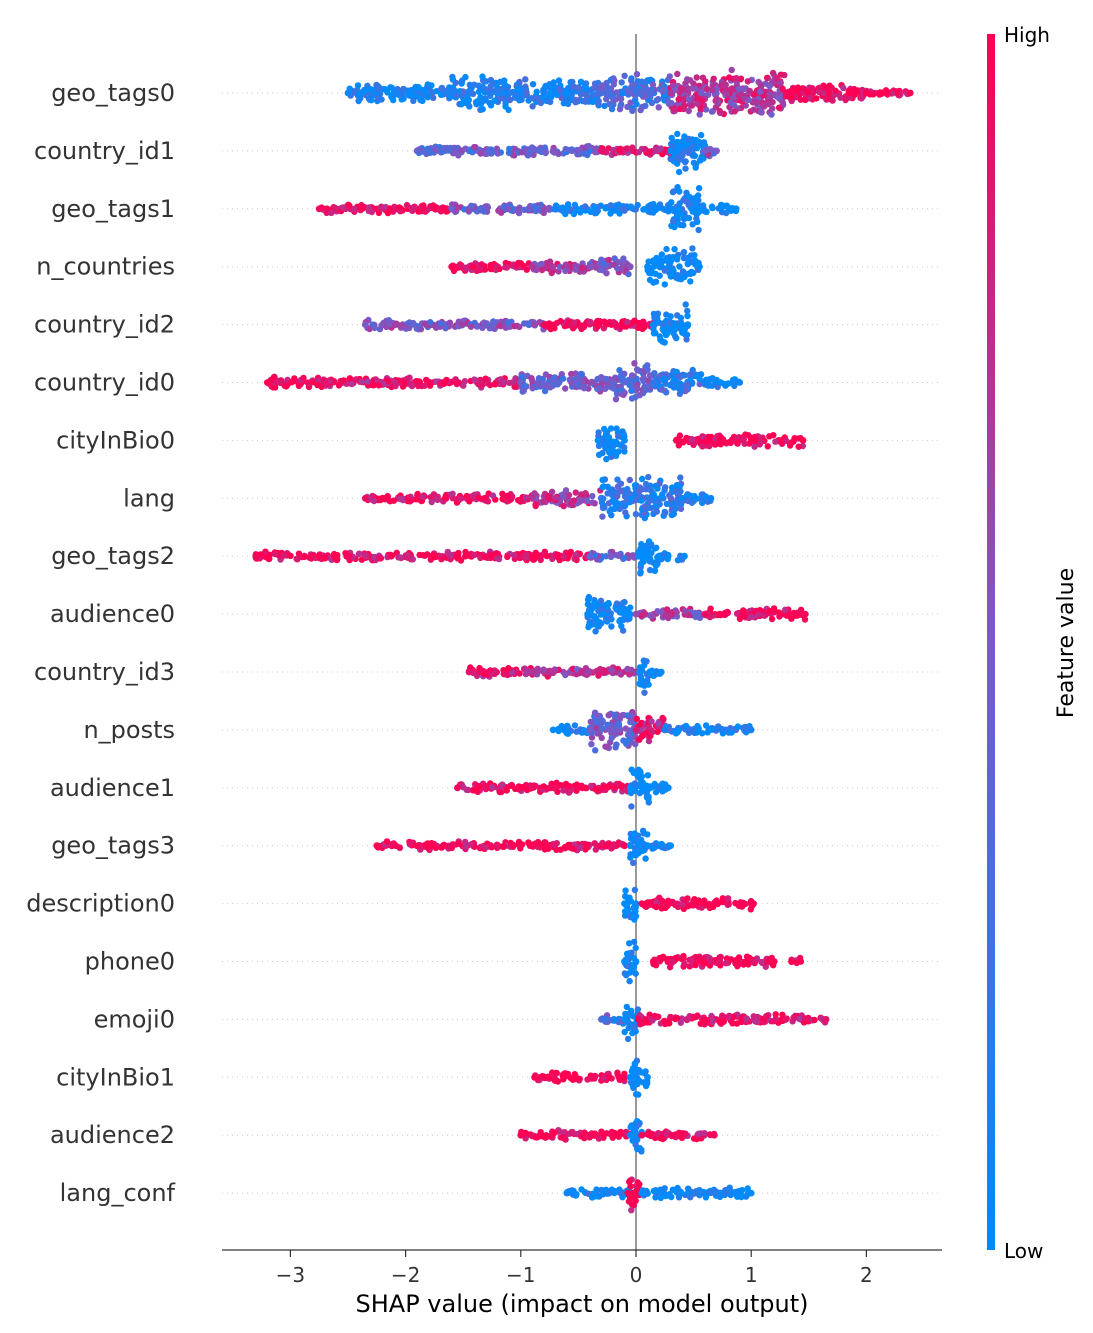  Describe the element at coordinates (470, 557) in the screenshot. I see `feature-row-geo_tags2` at that location.